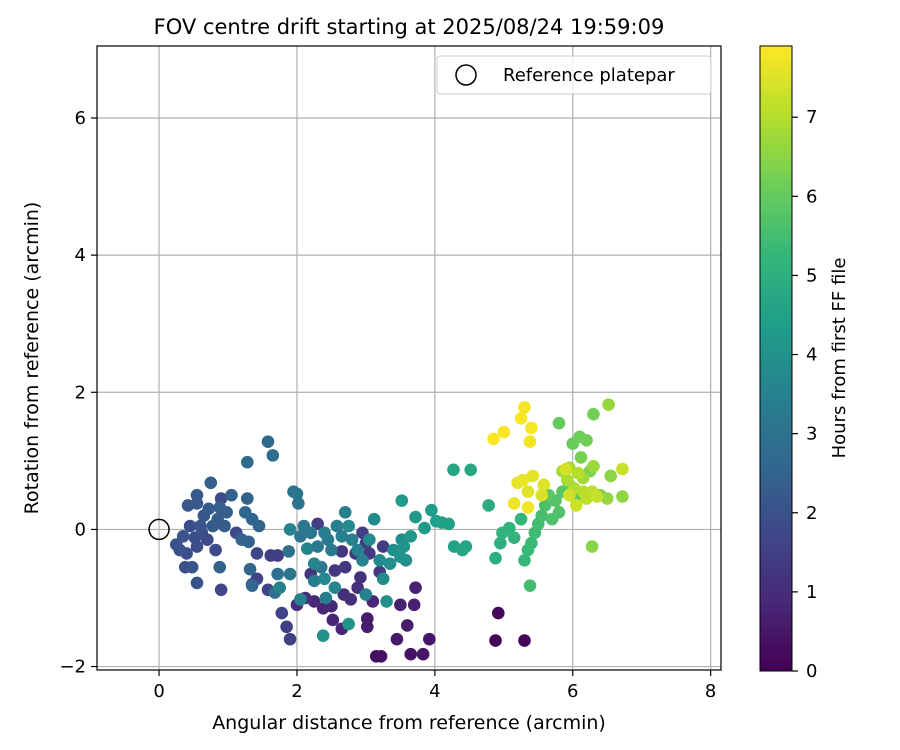 The image size is (900, 750). I want to click on y-tick-label: 2, so click(80, 392).